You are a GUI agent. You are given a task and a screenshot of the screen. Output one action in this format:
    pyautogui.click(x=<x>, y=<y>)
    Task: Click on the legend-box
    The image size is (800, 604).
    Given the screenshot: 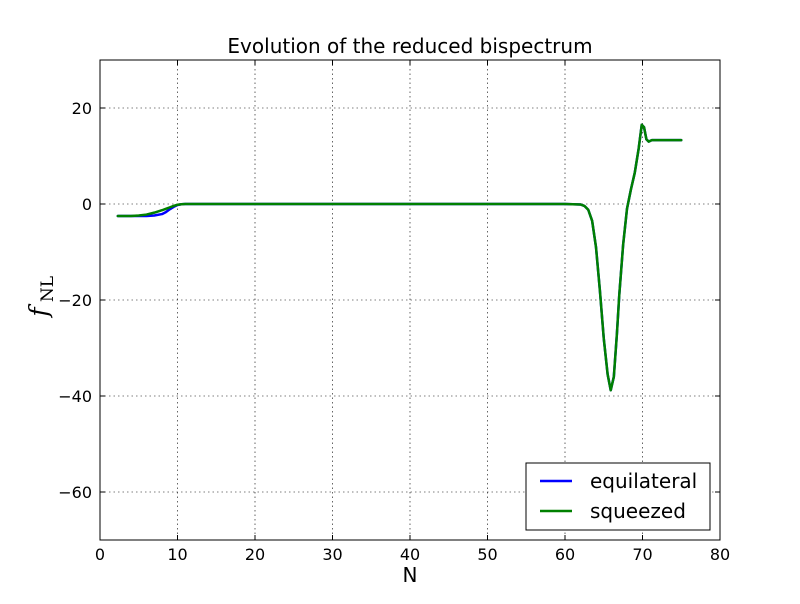 What is the action you would take?
    pyautogui.click(x=618, y=496)
    